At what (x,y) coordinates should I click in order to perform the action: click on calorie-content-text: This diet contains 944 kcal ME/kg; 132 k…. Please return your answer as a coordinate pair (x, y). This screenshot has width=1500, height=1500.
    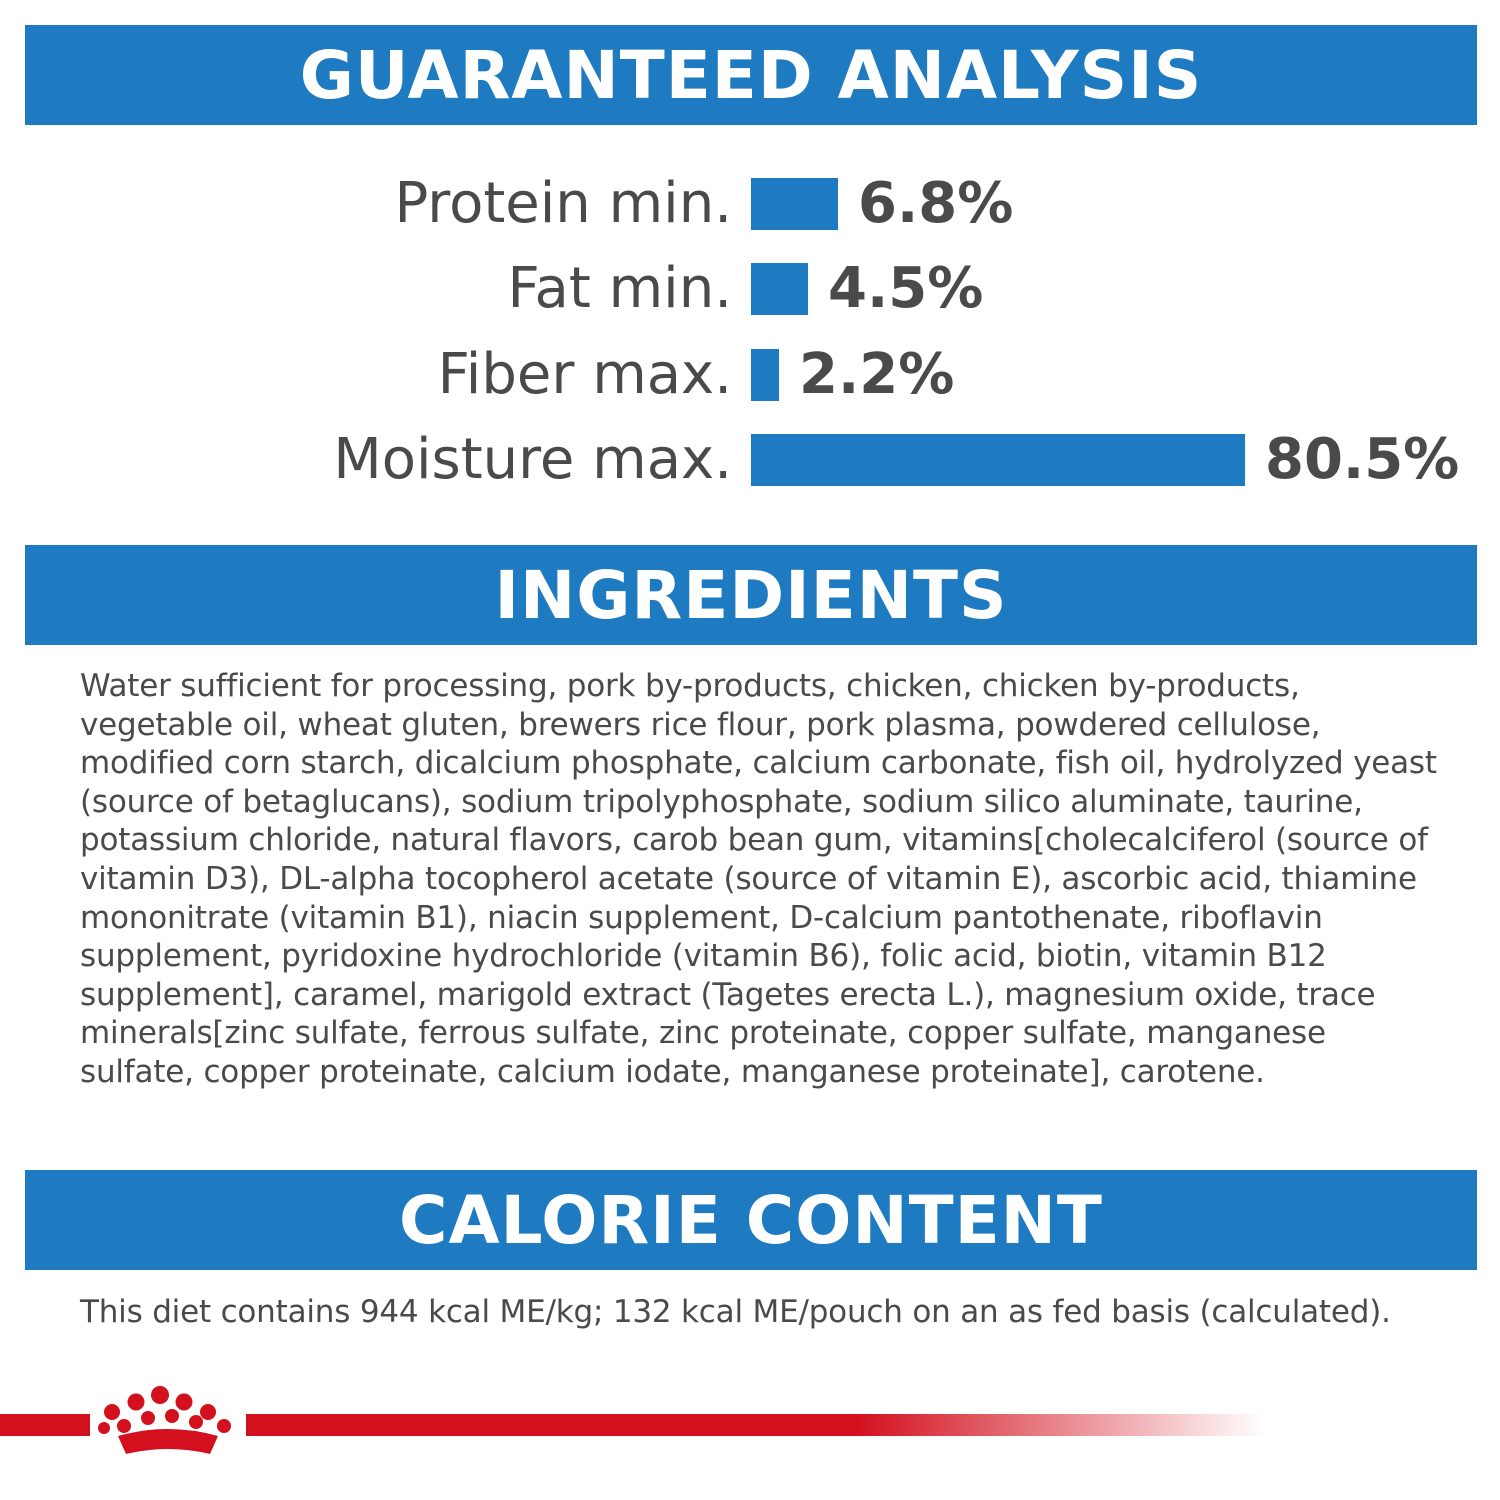
    Looking at the image, I should click on (735, 1312).